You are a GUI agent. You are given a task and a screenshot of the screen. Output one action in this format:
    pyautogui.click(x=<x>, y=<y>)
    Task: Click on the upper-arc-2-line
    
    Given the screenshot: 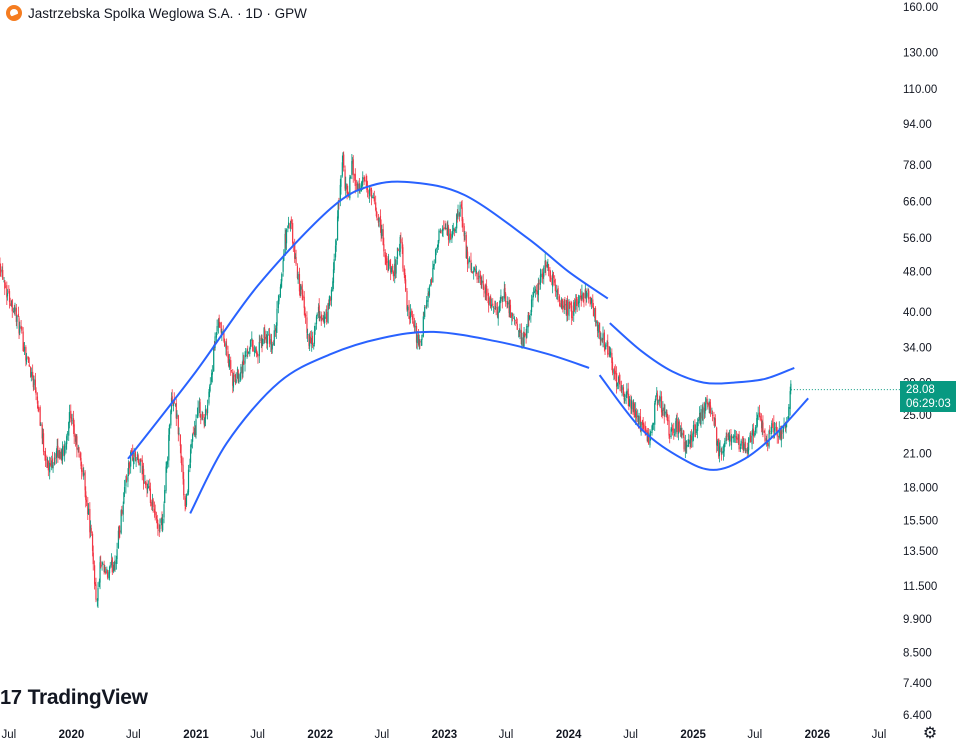 What is the action you would take?
    pyautogui.click(x=702, y=353)
    